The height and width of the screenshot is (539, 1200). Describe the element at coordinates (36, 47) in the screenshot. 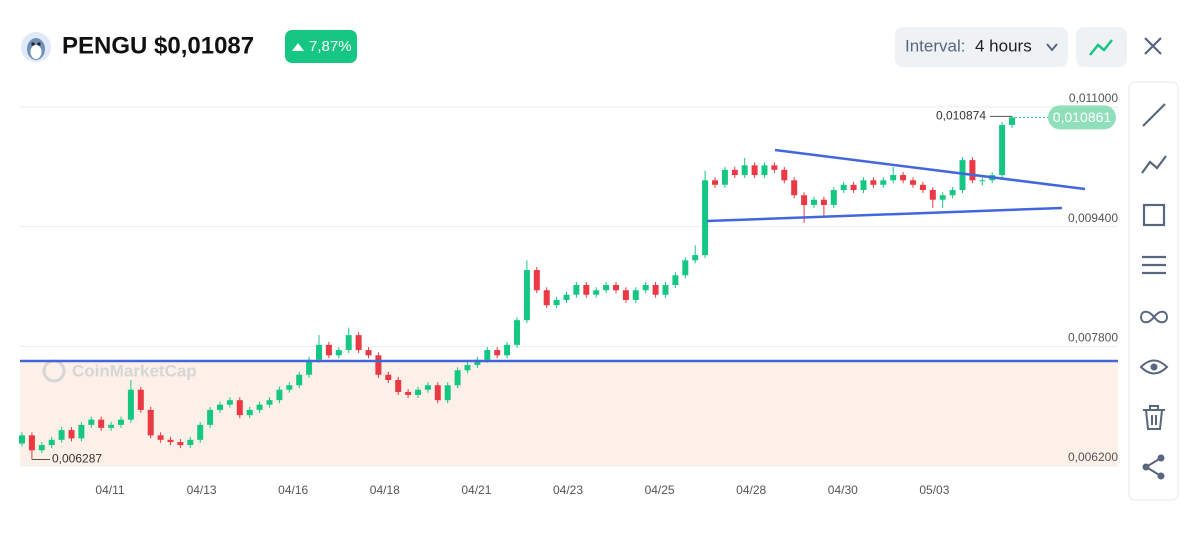

I see `coin-logo` at that location.